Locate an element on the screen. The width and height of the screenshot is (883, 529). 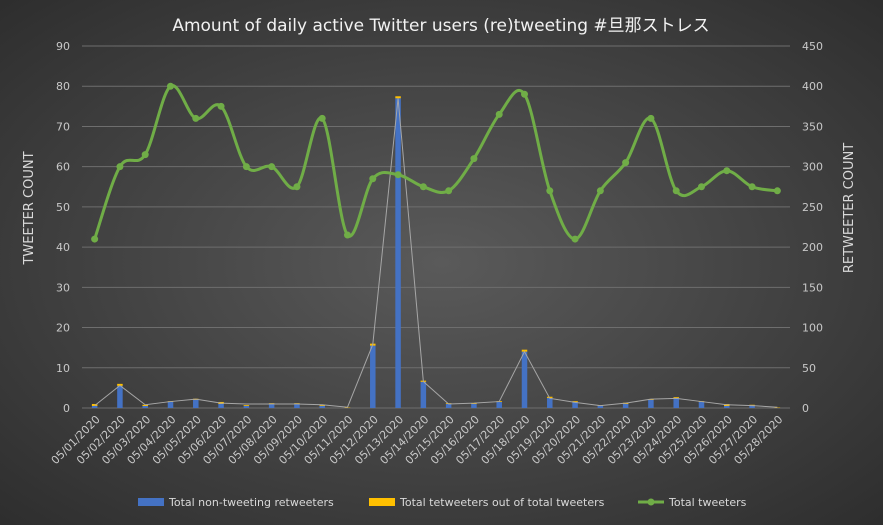
right-tick-label: 400 is located at coordinates (812, 86).